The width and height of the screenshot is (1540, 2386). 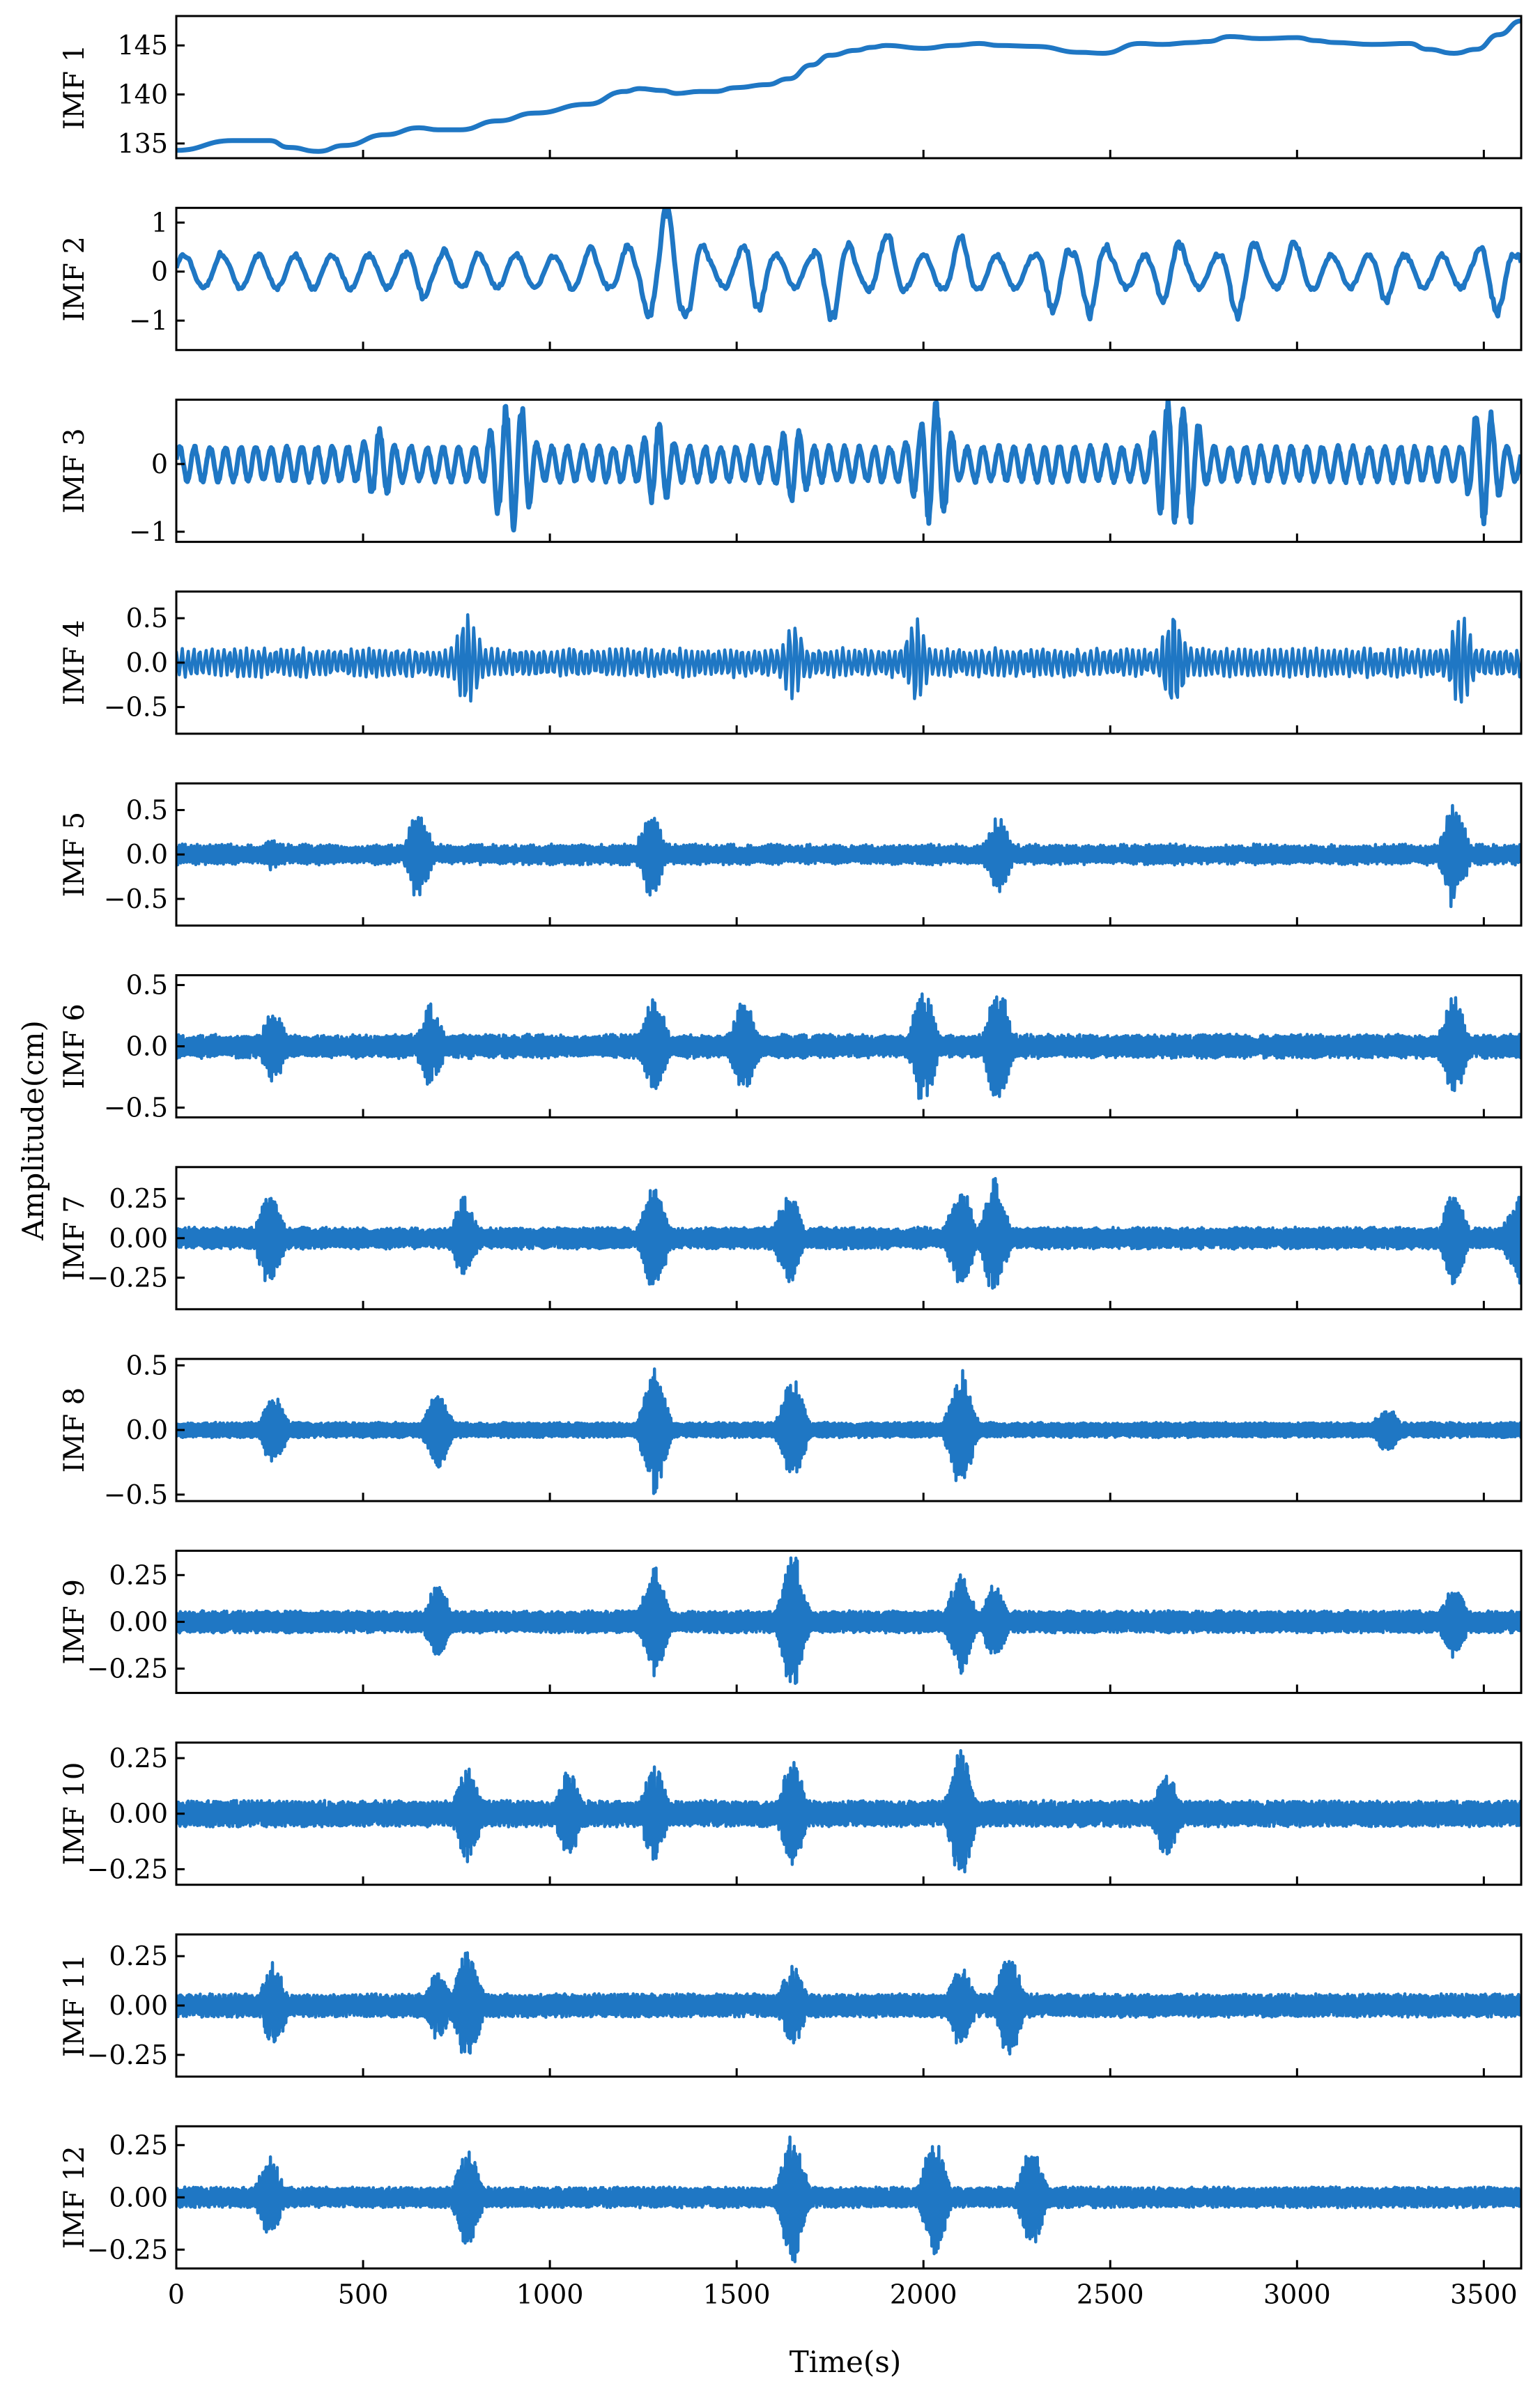 I want to click on imf-6-series-line, so click(x=848, y=1046).